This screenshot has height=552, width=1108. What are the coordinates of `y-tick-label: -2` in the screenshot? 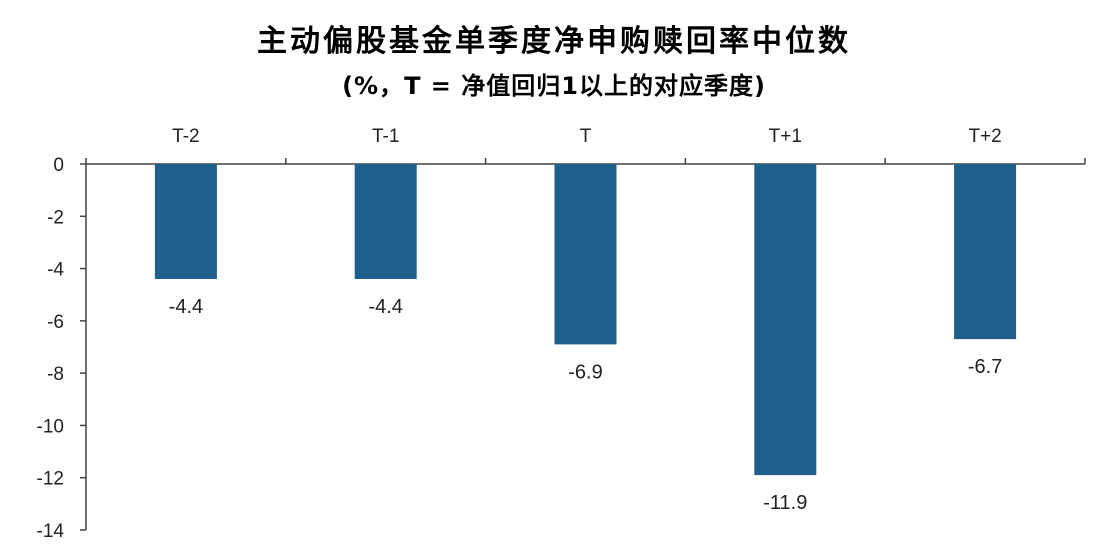 It's located at (55, 217).